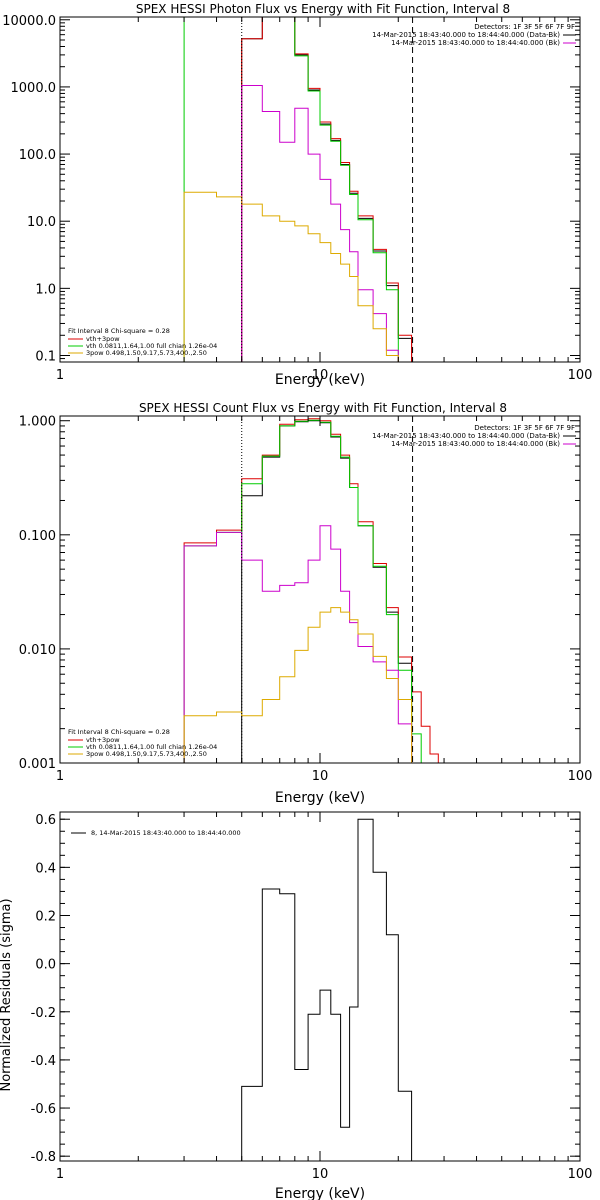 Image resolution: width=600 pixels, height=1200 pixels. Describe the element at coordinates (146, 754) in the screenshot. I see `count-legend-powerlaw: 3pow 0.498,1.50,9.17,5.73,400.,2.50` at that location.